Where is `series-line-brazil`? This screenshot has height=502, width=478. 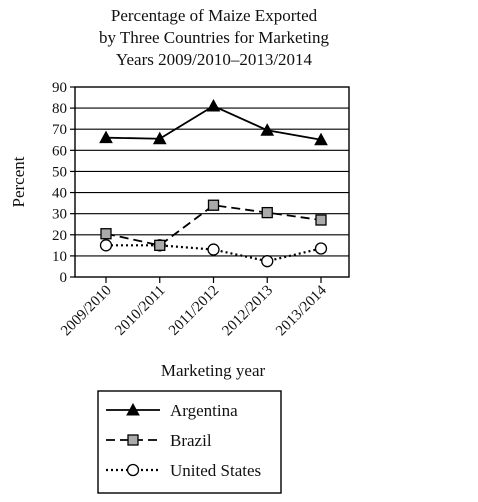
series-line-brazil is located at coordinates (213, 225).